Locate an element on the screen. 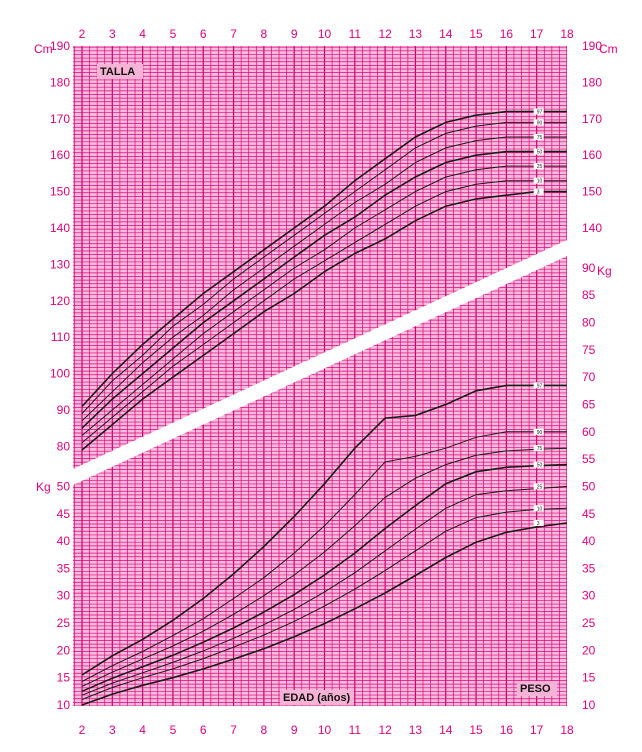 The image size is (642, 752). height-tick-left: 160 is located at coordinates (60, 155).